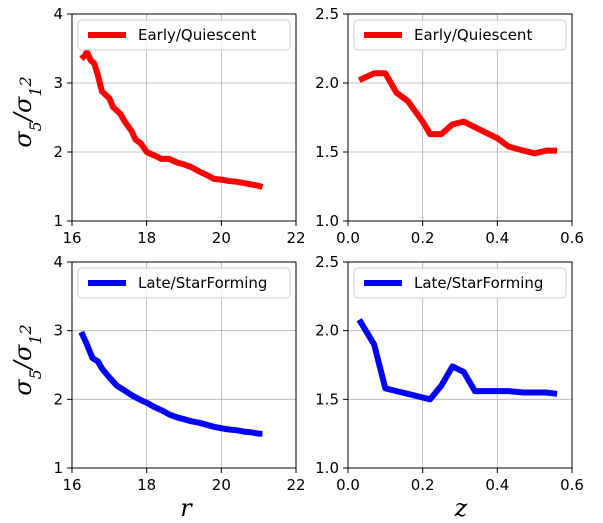 This screenshot has height=523, width=603. What do you see at coordinates (461, 508) in the screenshot?
I see `x-axis-label-z: z` at bounding box center [461, 508].